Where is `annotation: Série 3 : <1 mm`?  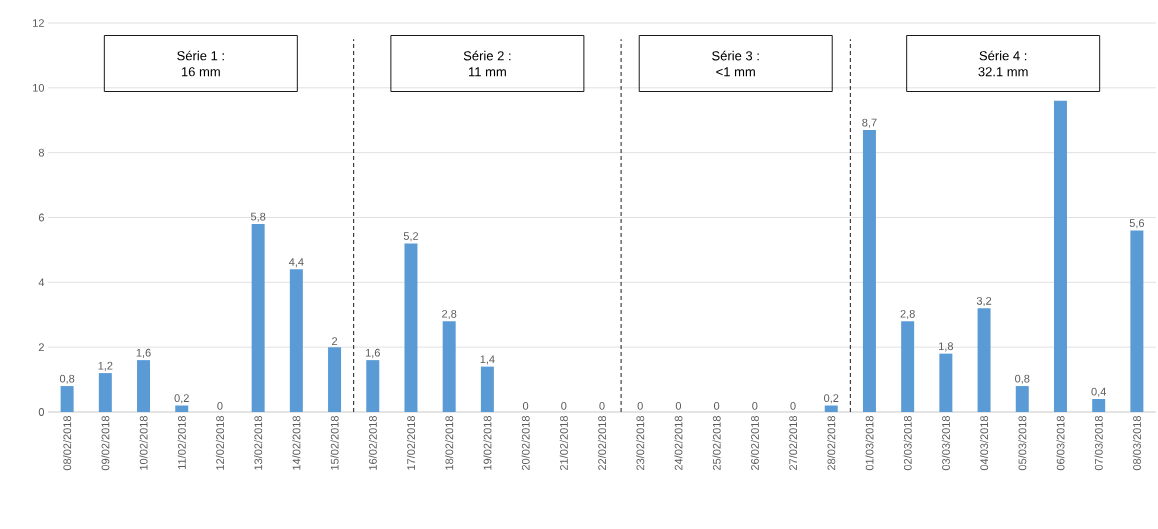 annotation: Série 3 : <1 mm is located at coordinates (735, 63).